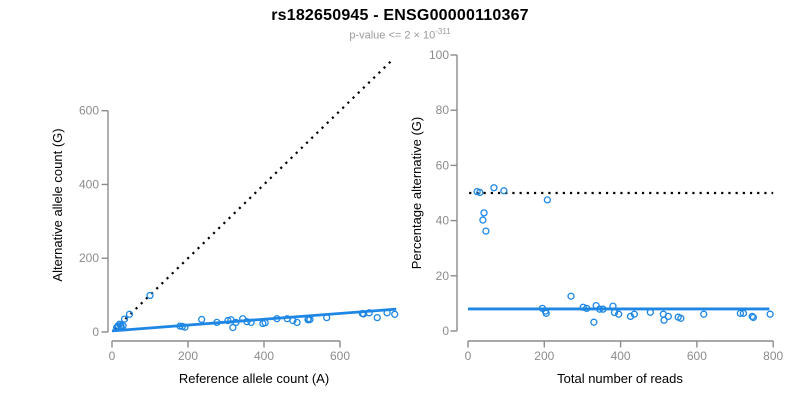 This screenshot has height=400, width=800. I want to click on pvalue-text: p-value <= 2 × 10, so click(392, 35).